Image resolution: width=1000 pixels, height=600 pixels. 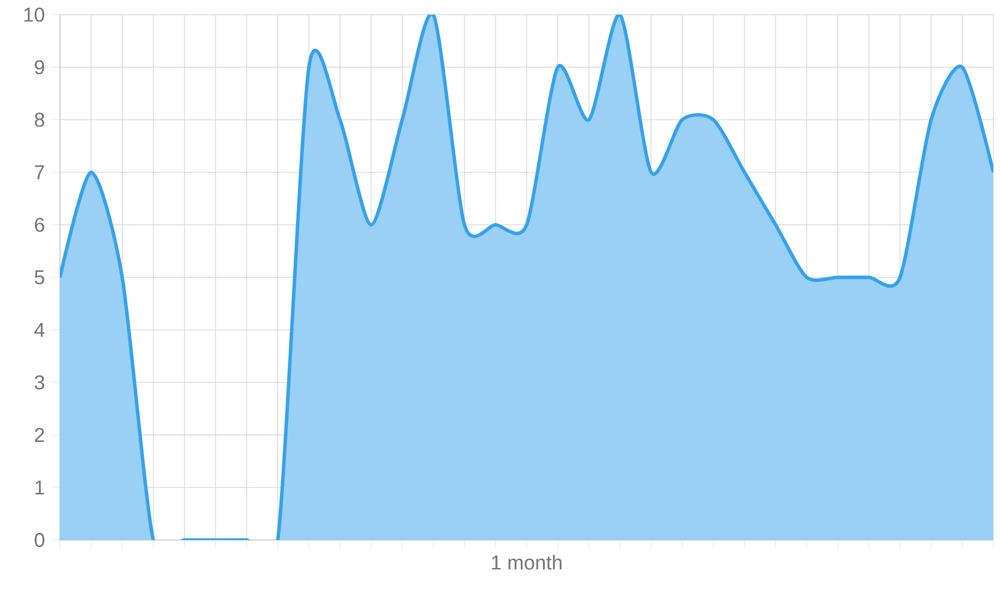 I want to click on y-tick-label: 2, so click(x=39, y=435).